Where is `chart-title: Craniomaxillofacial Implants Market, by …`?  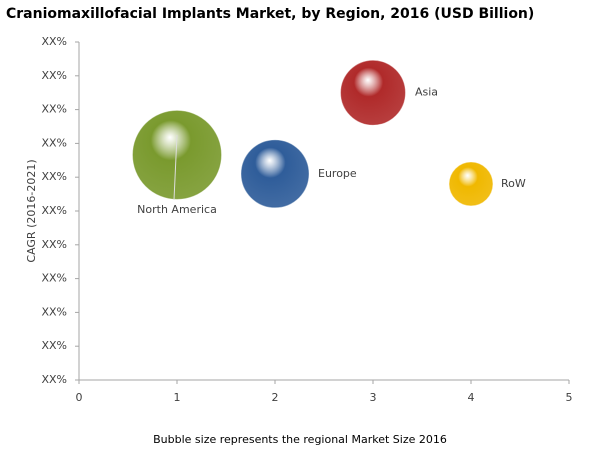 chart-title: Craniomaxillofacial Implants Market, by … is located at coordinates (270, 14).